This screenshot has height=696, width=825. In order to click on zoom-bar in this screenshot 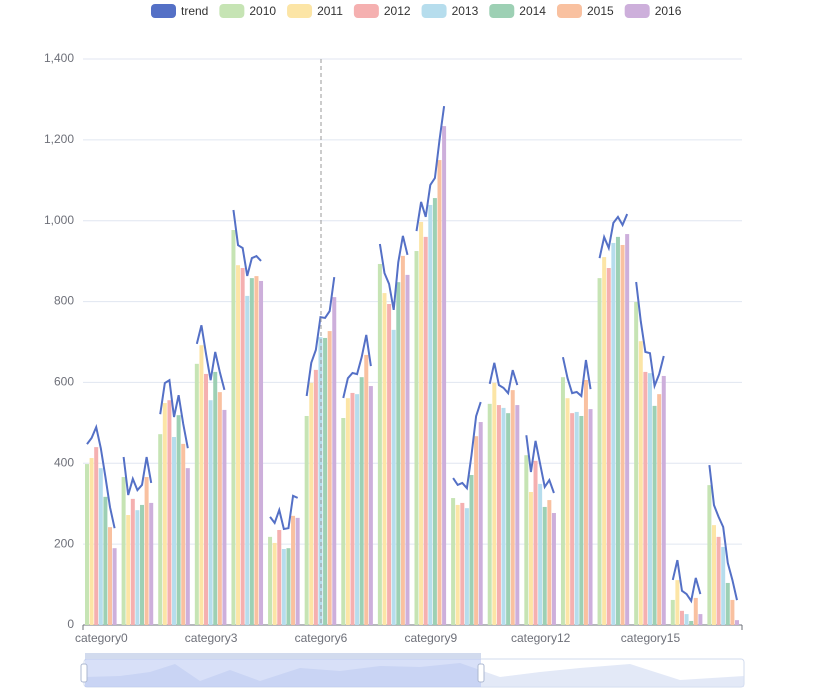, I will do `click(283, 656)`.